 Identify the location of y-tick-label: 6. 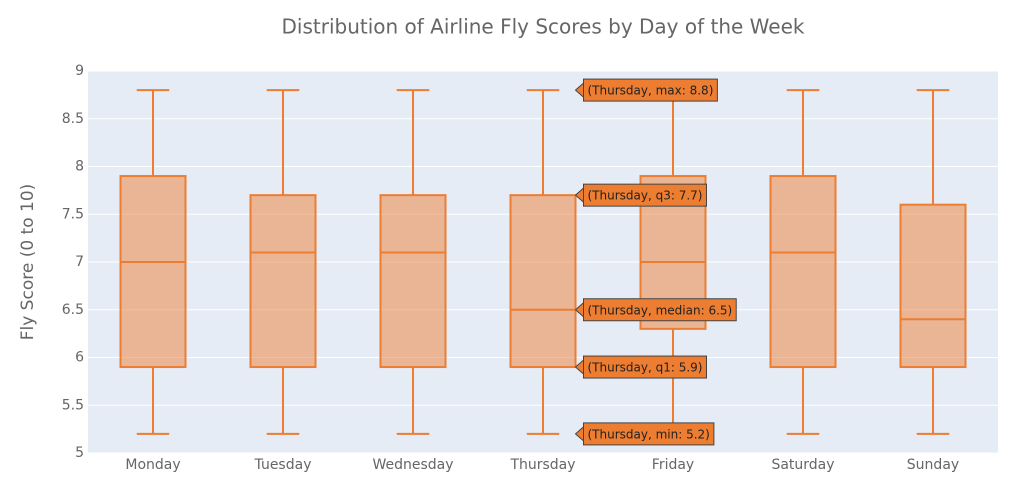
(79, 358).